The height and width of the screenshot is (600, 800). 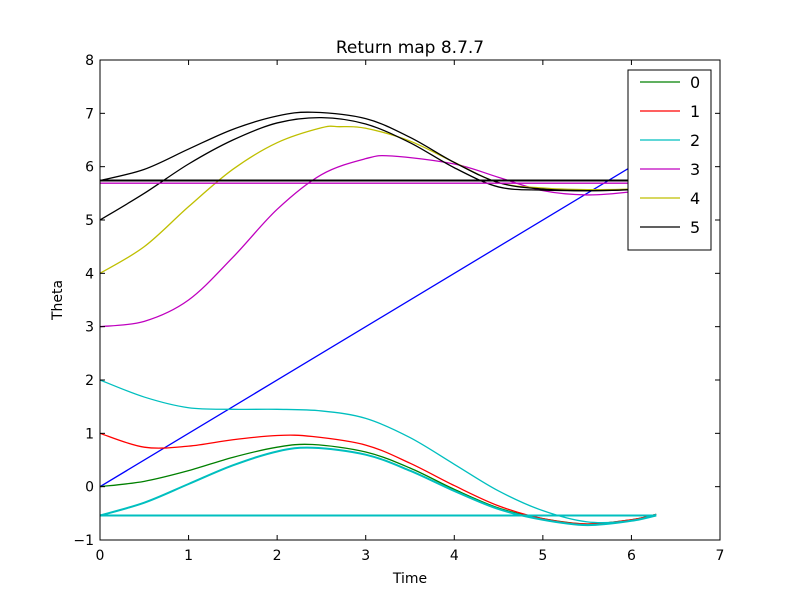 What do you see at coordinates (542, 556) in the screenshot?
I see `x-tick-label: 5` at bounding box center [542, 556].